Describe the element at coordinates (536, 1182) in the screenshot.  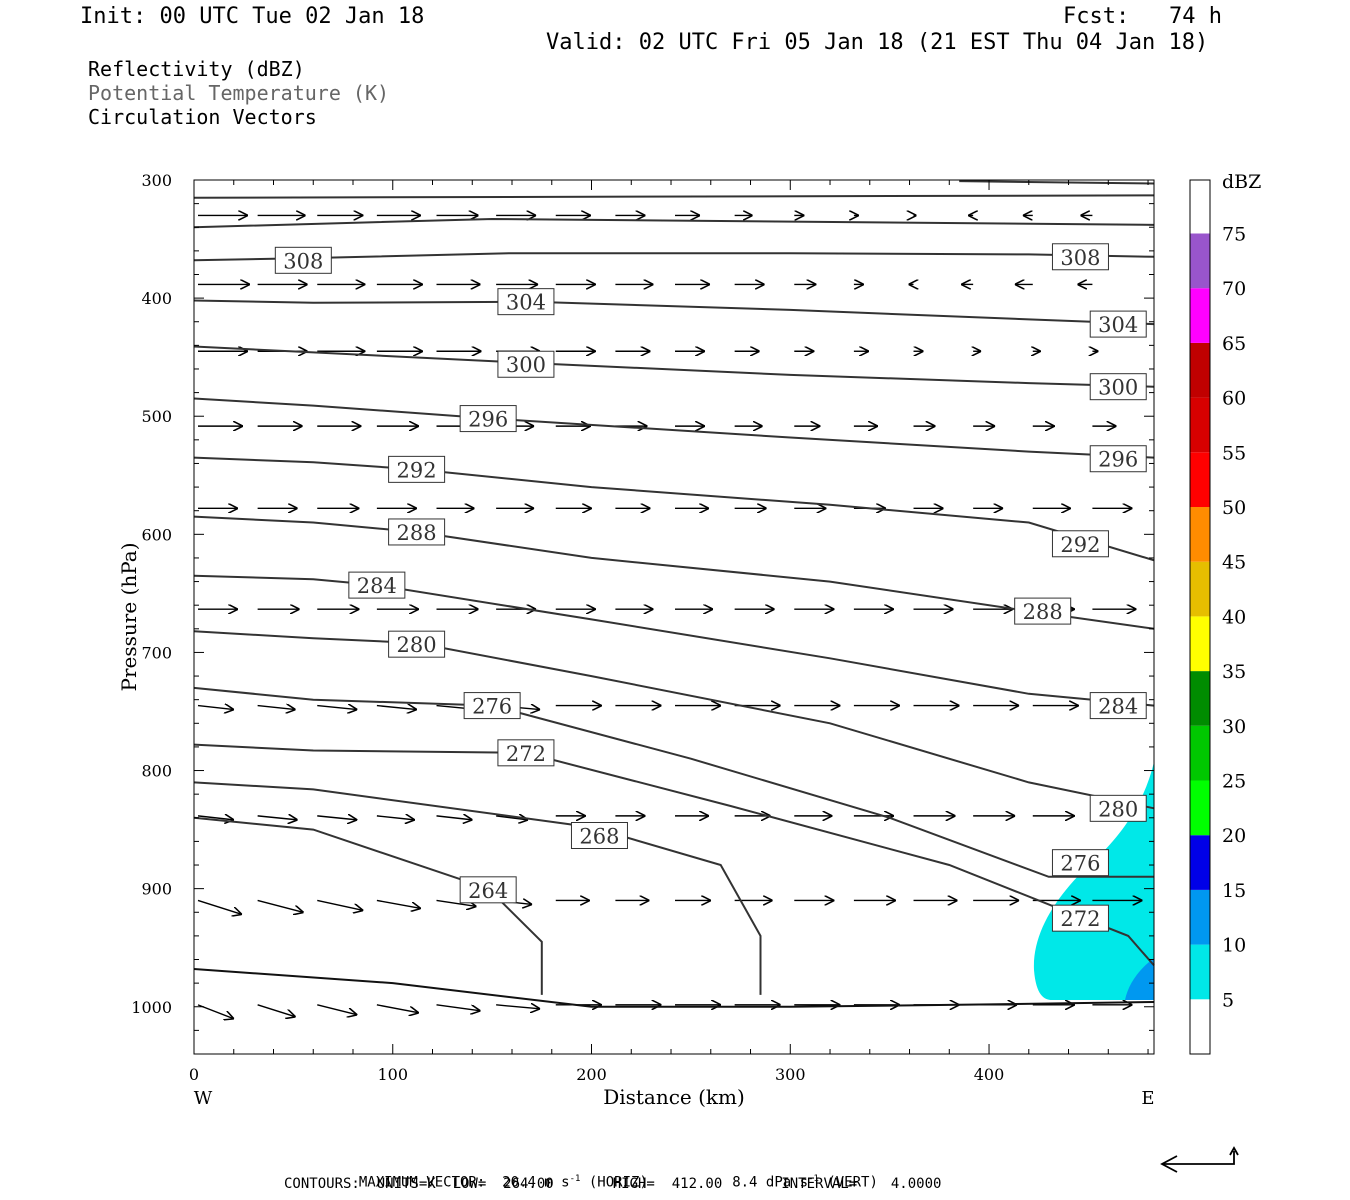
I see `footer-horiz-value: 20.4 m s` at that location.